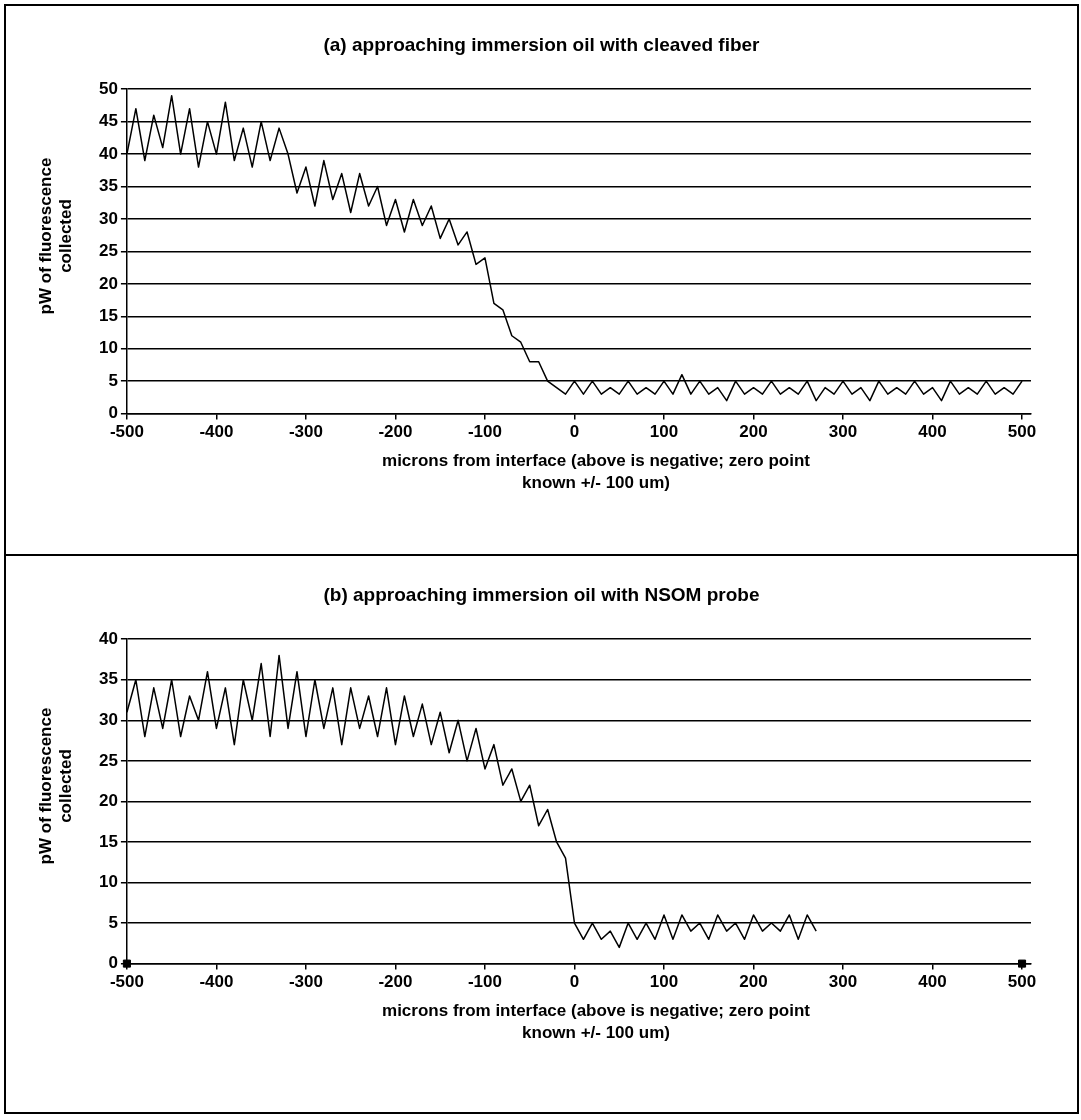 This screenshot has height=1120, width=1081. Describe the element at coordinates (541, 595) in the screenshot. I see `chart-title: (b) approaching immersion oil with NSOM probe` at that location.